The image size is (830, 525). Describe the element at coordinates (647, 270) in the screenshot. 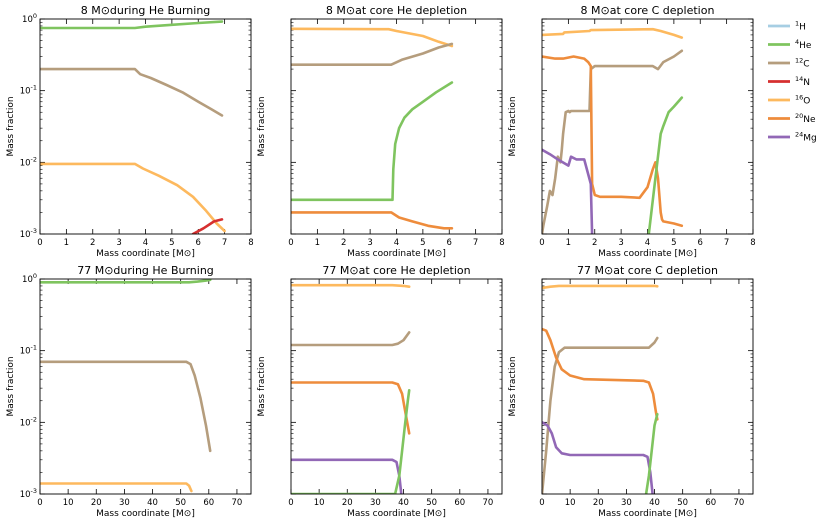

I see `panel-title: 77 M⊙at core C depletion` at that location.